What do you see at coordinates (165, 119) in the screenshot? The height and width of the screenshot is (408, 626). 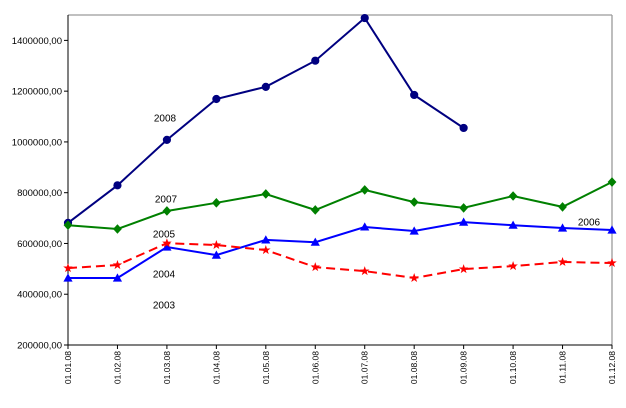 I see `series-annotation: 2008` at bounding box center [165, 119].